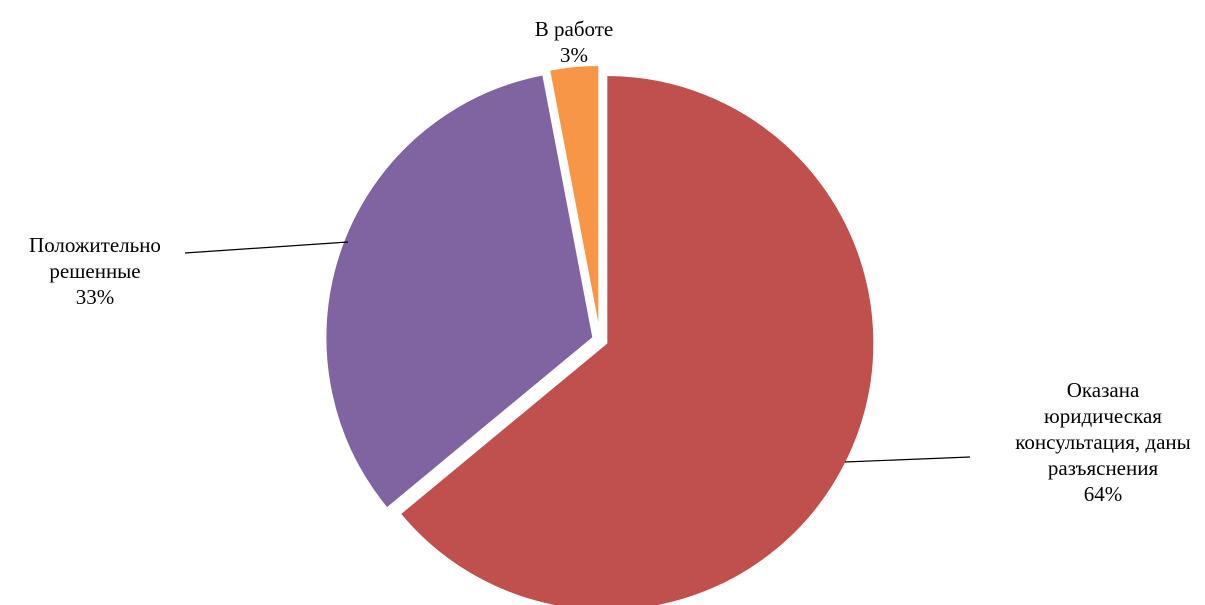 Image resolution: width=1205 pixels, height=605 pixels. I want to click on slice-in-progress, so click(574, 199).